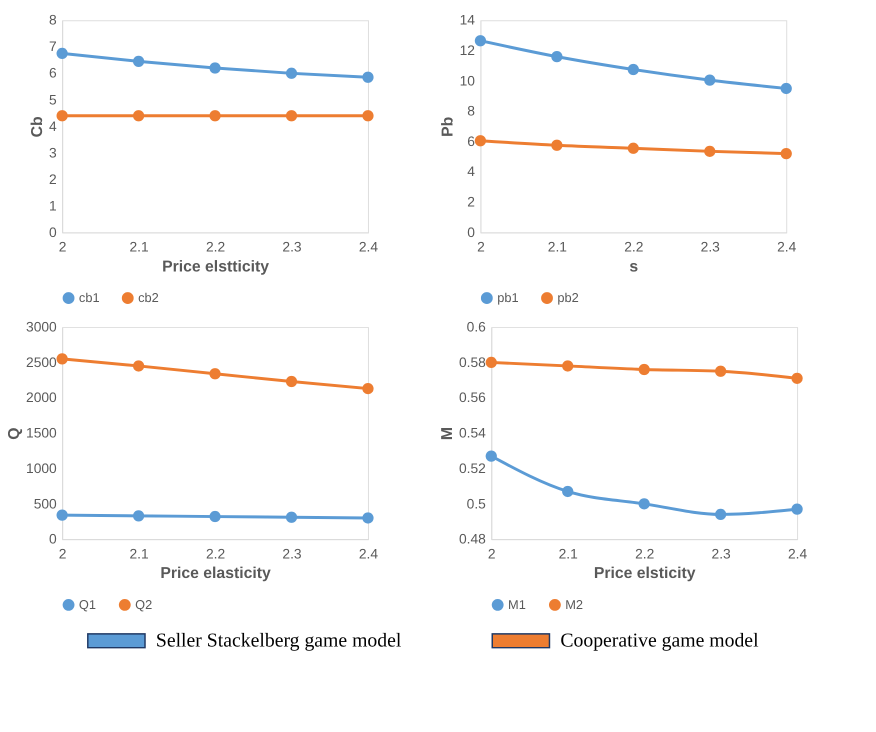 The width and height of the screenshot is (876, 732). Describe the element at coordinates (42, 362) in the screenshot. I see `y-tick-label: 2500` at that location.